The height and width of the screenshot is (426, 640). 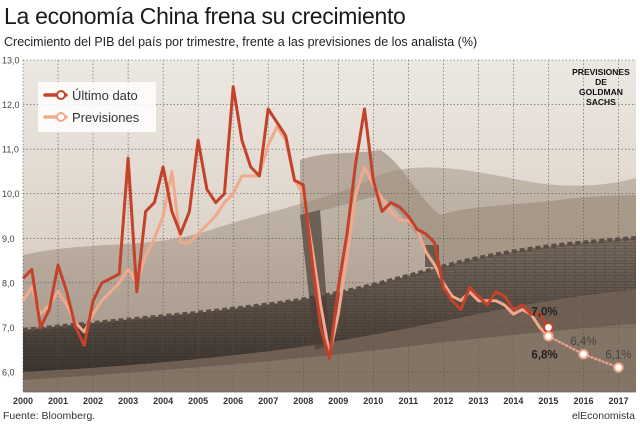 I want to click on y-tick-label: 7,0, so click(x=8, y=328).